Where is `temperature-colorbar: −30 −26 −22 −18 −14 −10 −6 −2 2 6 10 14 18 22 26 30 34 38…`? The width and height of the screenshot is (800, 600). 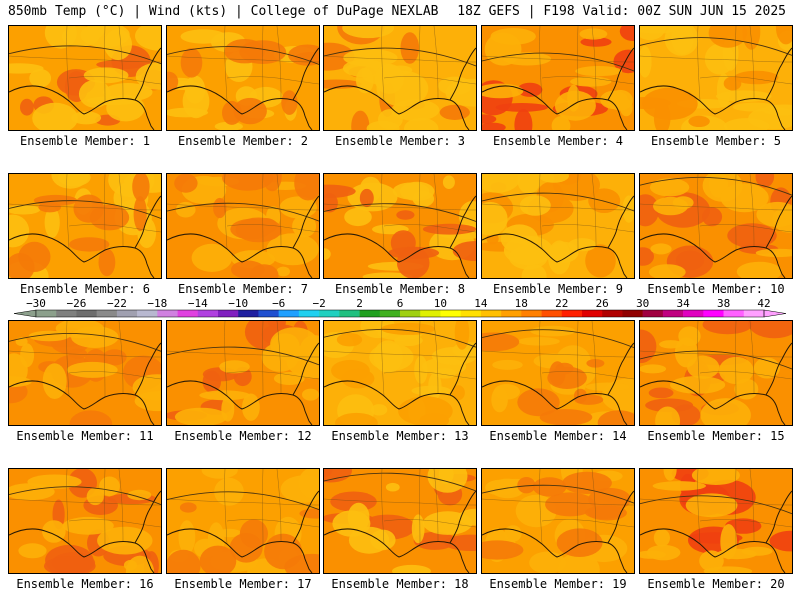
temperature-colorbar: −30 −26 −22 −18 −14 −10 −6 −2 2 6 10 14 18 22 26 30 34 38… is located at coordinates (400, 307).